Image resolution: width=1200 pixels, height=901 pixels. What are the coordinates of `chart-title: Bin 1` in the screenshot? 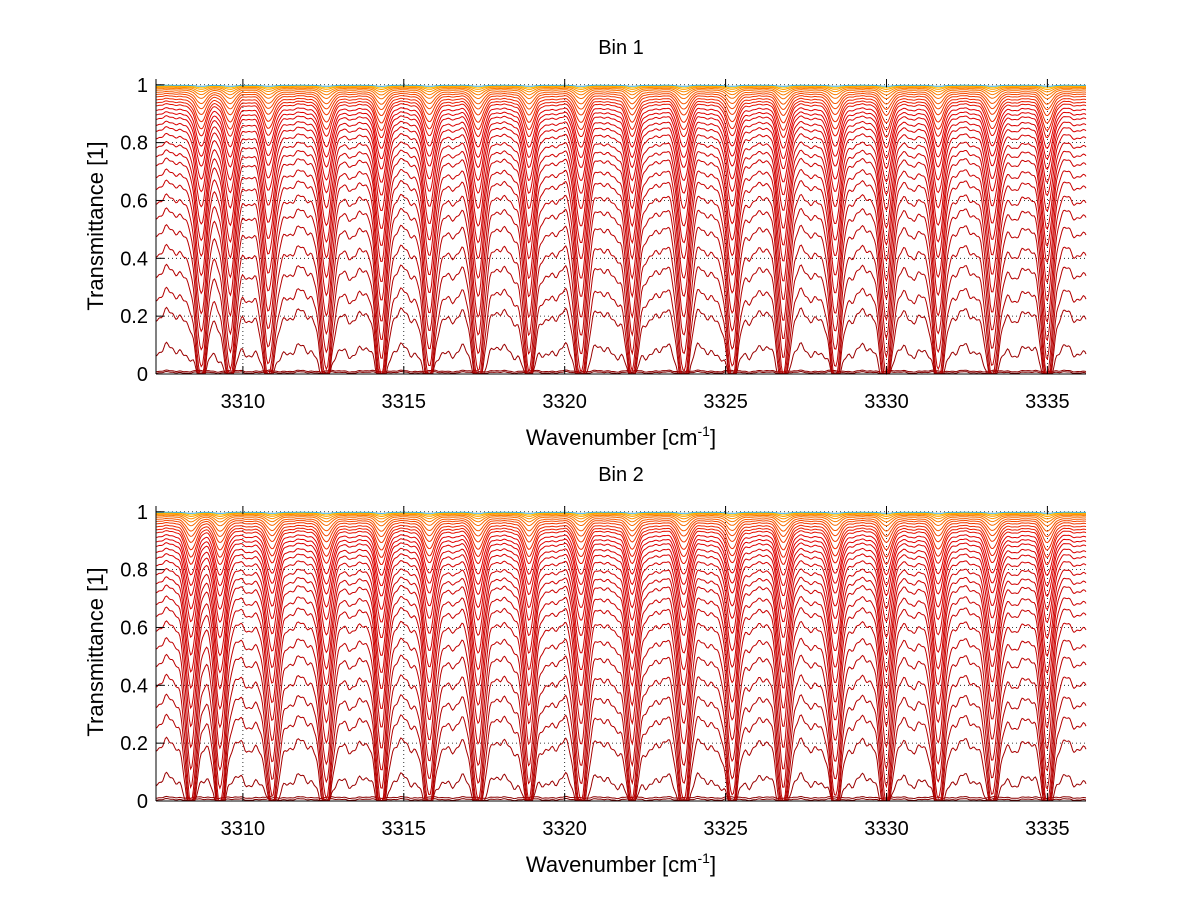 It's located at (621, 48).